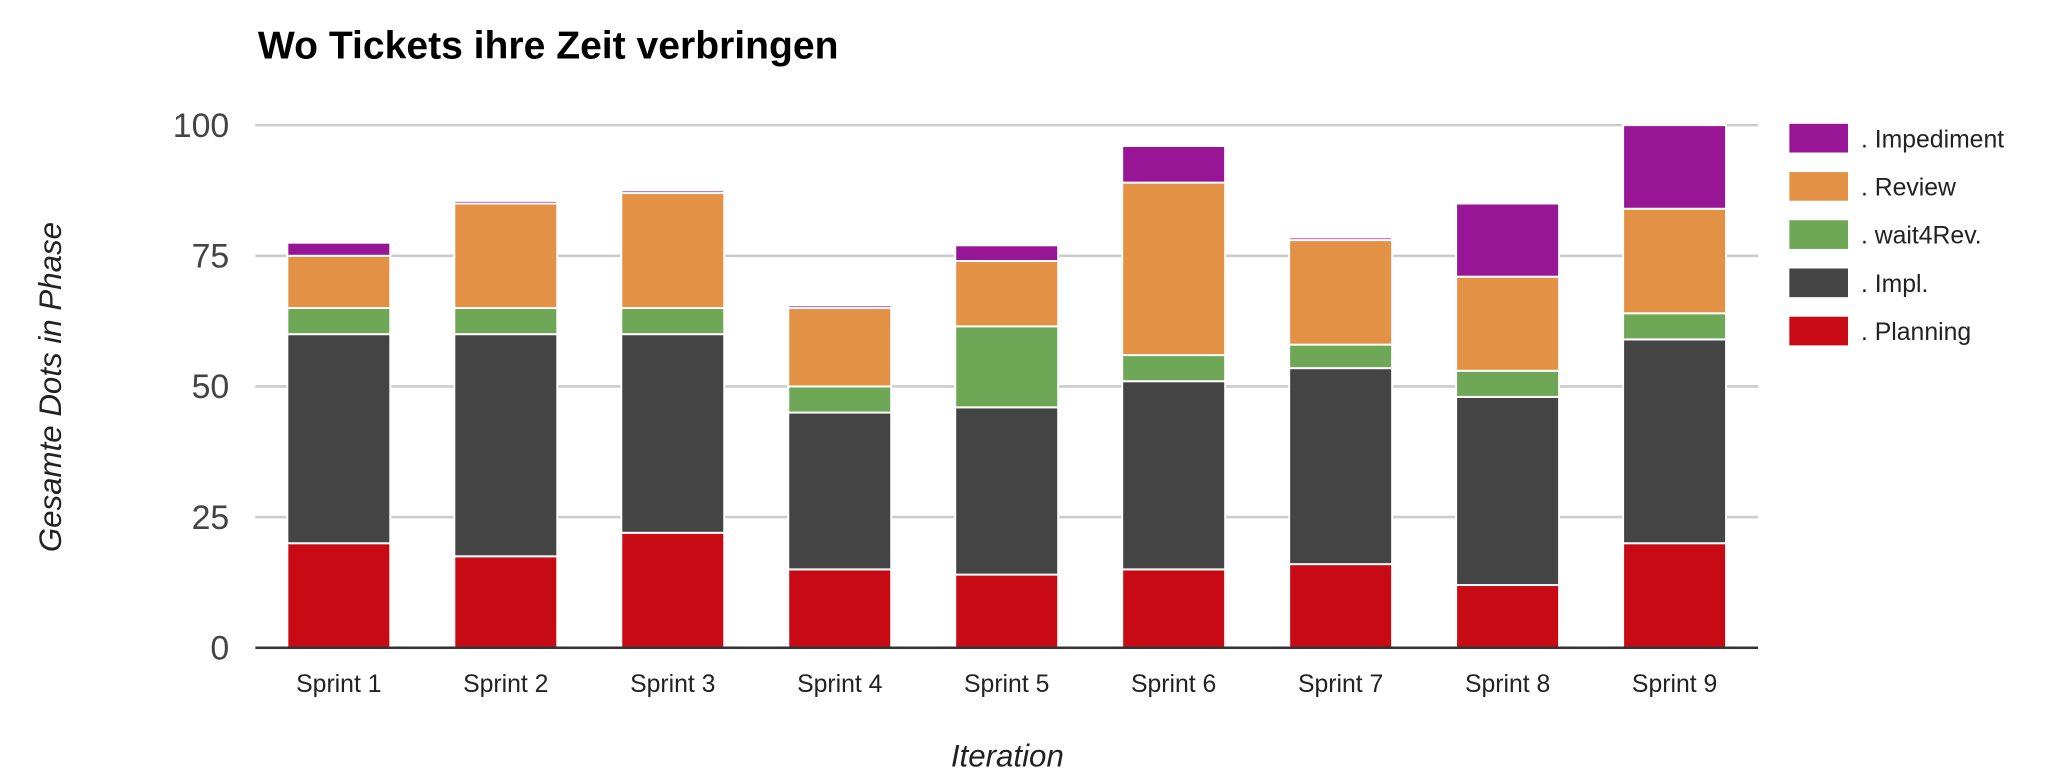  I want to click on x-tick-label: Sprint 5, so click(1006, 684).